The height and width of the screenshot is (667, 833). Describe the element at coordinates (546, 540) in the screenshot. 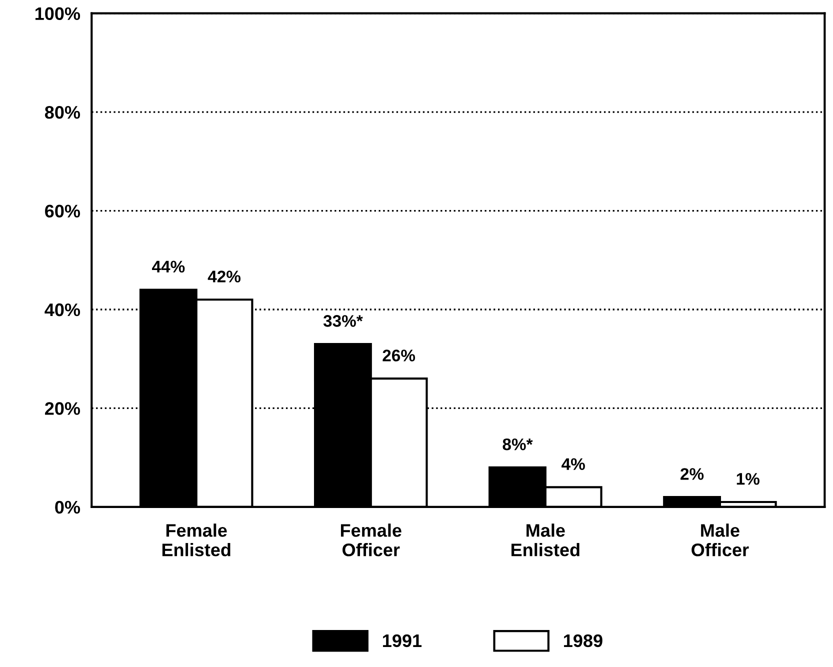

I see `x-tick-label: Male Enlisted` at that location.